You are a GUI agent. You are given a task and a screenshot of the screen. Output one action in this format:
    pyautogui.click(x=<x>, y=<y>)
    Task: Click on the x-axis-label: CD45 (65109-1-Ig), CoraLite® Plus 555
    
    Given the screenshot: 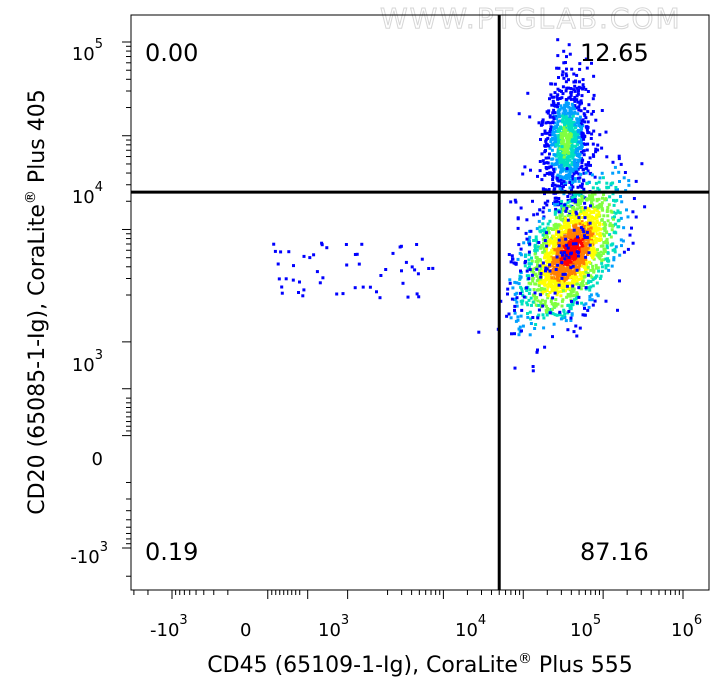 What is the action you would take?
    pyautogui.click(x=419, y=664)
    